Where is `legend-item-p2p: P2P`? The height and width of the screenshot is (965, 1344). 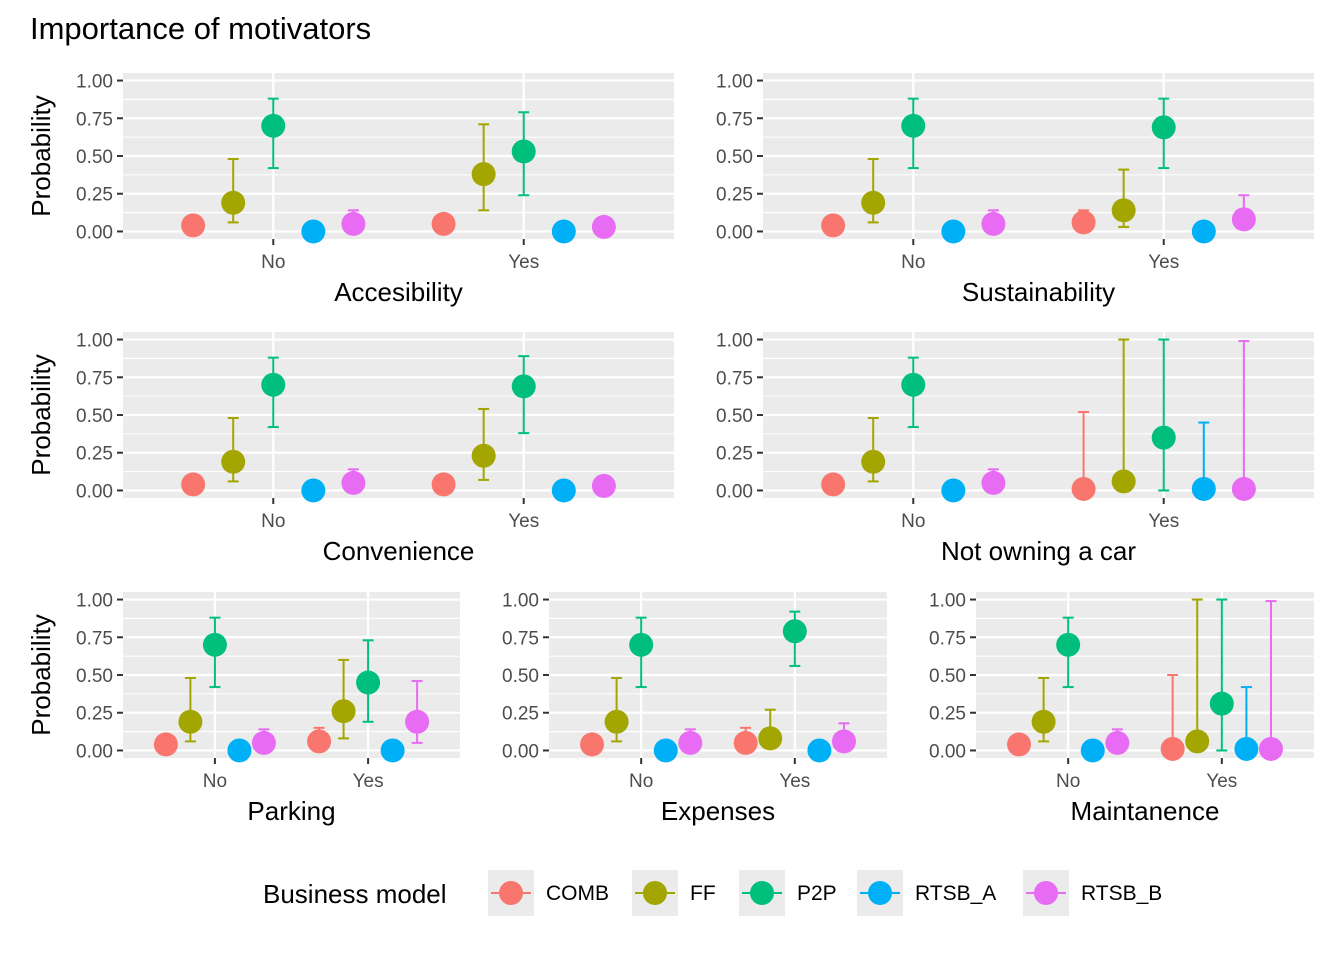
legend-item-p2p: P2P is located at coordinates (788, 893).